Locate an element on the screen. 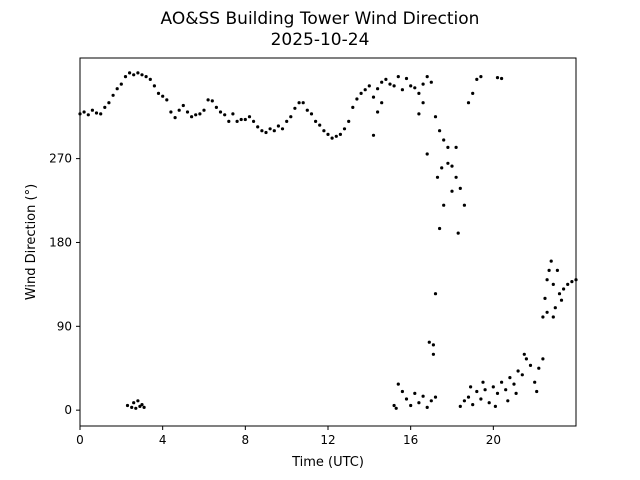 The height and width of the screenshot is (480, 640). x-tick-label: 4 is located at coordinates (163, 440).